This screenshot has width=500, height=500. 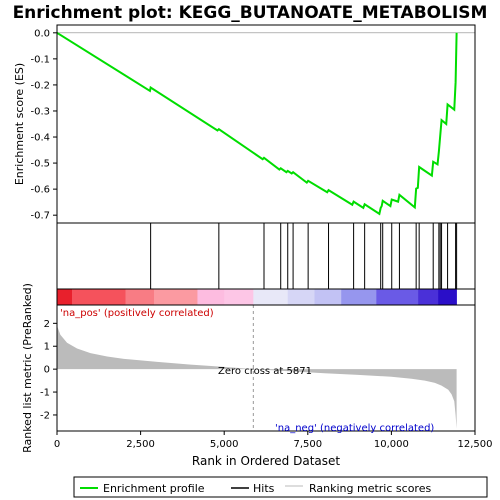 What do you see at coordinates (391, 444) in the screenshot?
I see `x-tick-label: 10,000` at bounding box center [391, 444].